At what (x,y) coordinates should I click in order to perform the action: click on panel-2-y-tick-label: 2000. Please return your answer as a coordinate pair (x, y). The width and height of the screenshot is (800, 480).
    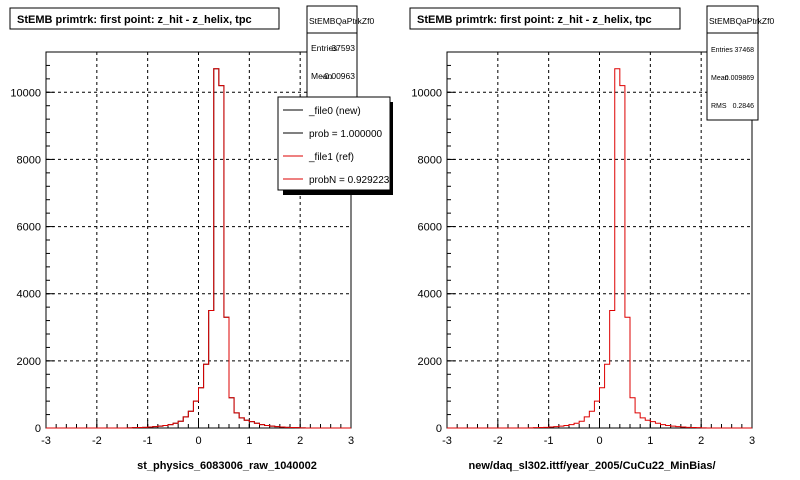
    Looking at the image, I should click on (430, 362).